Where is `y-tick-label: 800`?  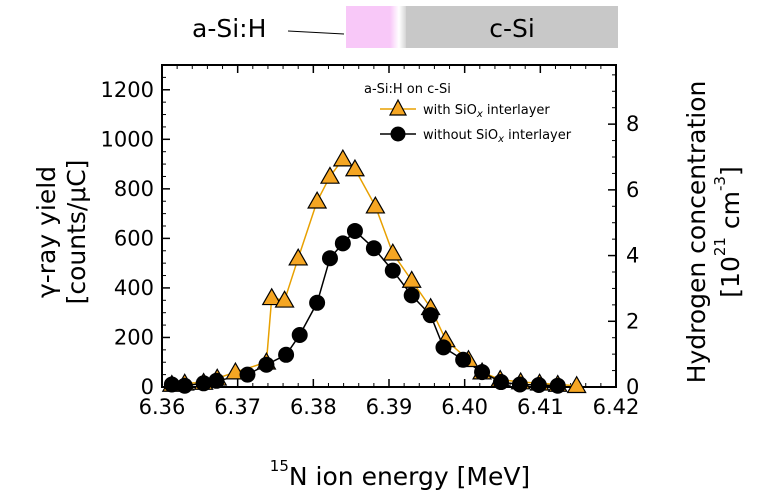 y-tick-label: 800 is located at coordinates (134, 189).